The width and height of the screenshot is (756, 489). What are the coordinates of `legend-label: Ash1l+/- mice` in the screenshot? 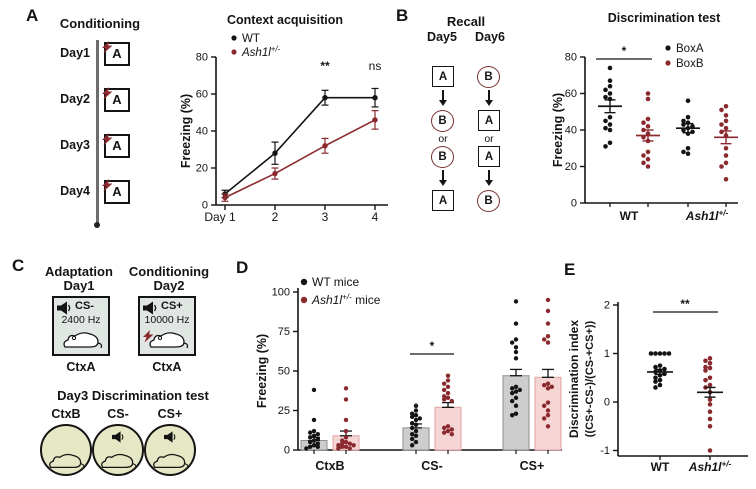 It's located at (346, 300).